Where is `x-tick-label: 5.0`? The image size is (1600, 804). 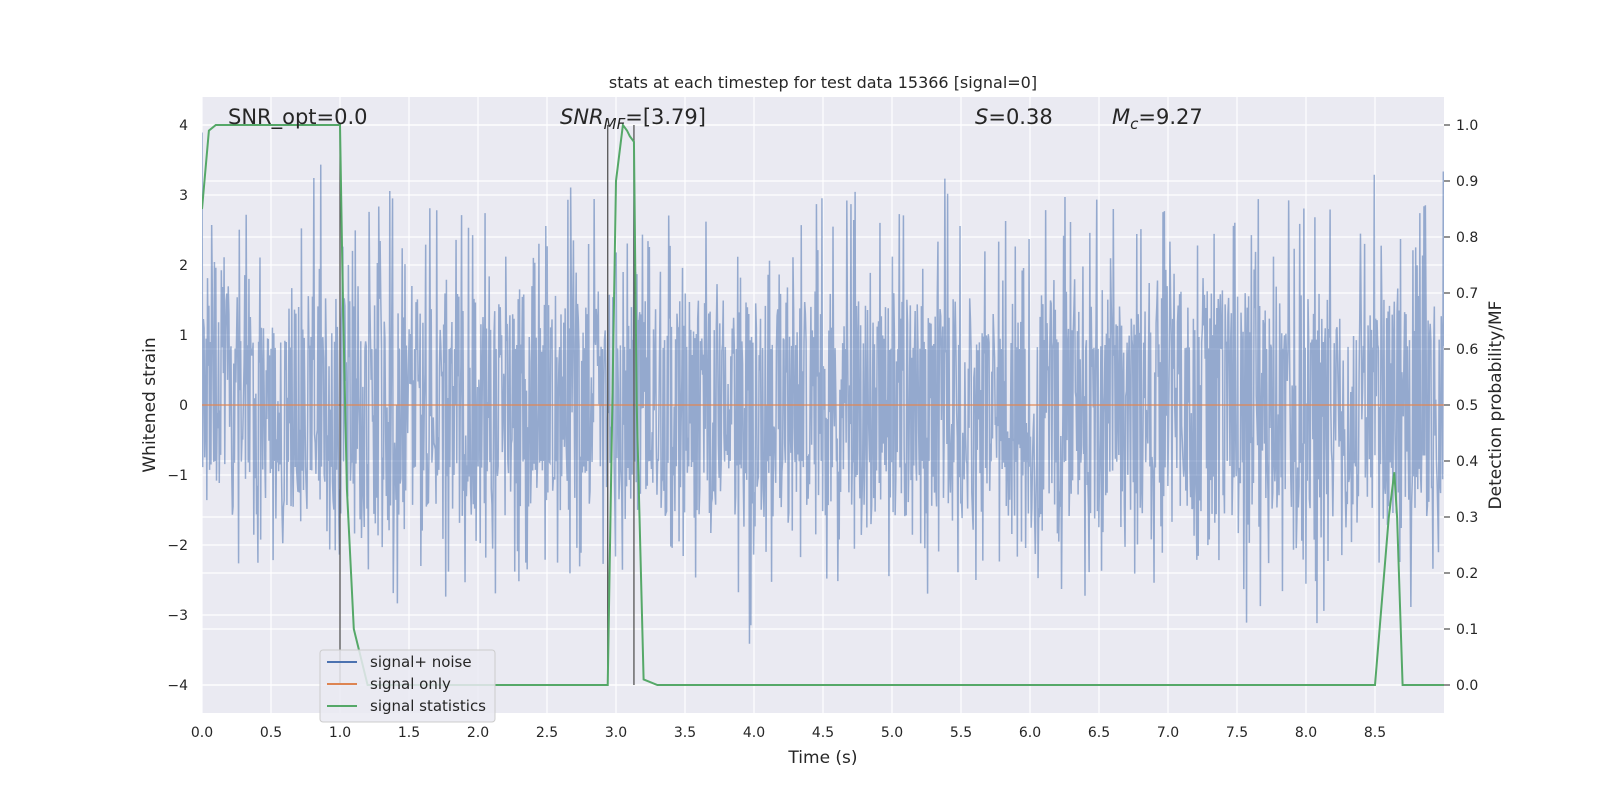
x-tick-label: 5.0 is located at coordinates (892, 733).